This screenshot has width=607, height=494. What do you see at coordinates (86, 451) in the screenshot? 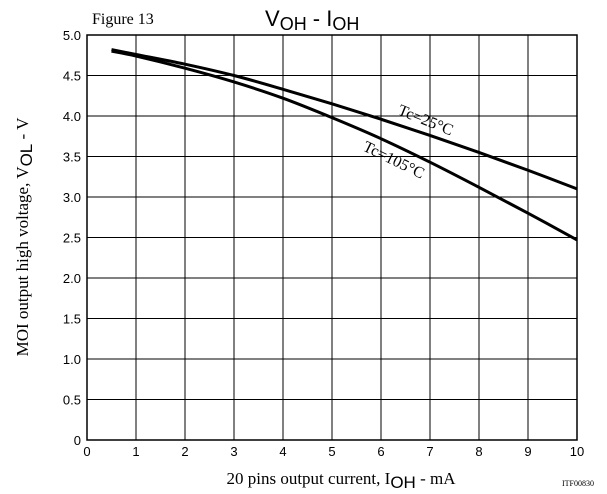
I see `x-tick-label: 0` at bounding box center [86, 451].